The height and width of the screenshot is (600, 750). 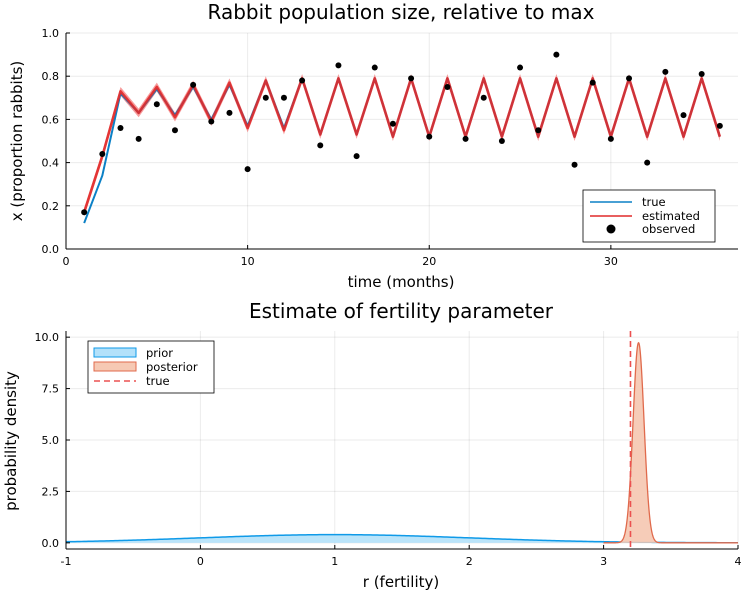 What do you see at coordinates (159, 353) in the screenshot?
I see `legend-prior-label: prior` at bounding box center [159, 353].